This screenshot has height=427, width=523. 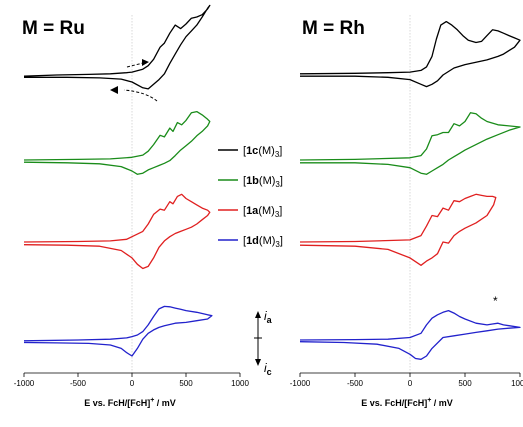 I want to click on legend-label-1c: [1c(M)3], so click(x=262, y=152).